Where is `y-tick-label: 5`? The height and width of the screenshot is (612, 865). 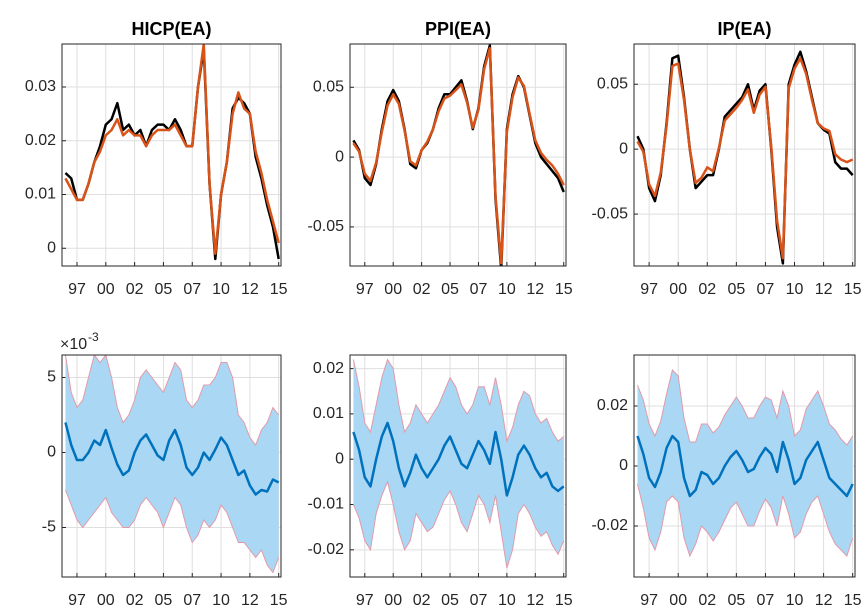
y-tick-label: 5 is located at coordinates (51, 377).